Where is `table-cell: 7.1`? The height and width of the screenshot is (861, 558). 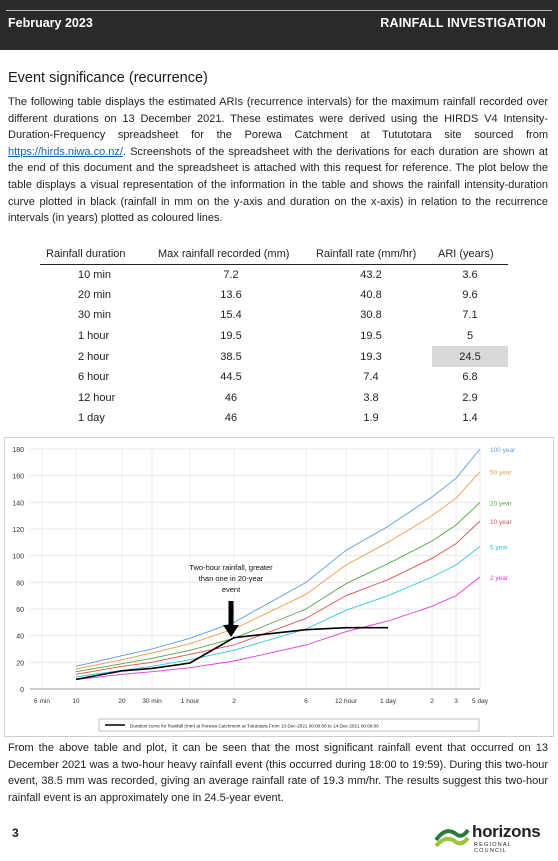
table-cell: 7.1 is located at coordinates (470, 315).